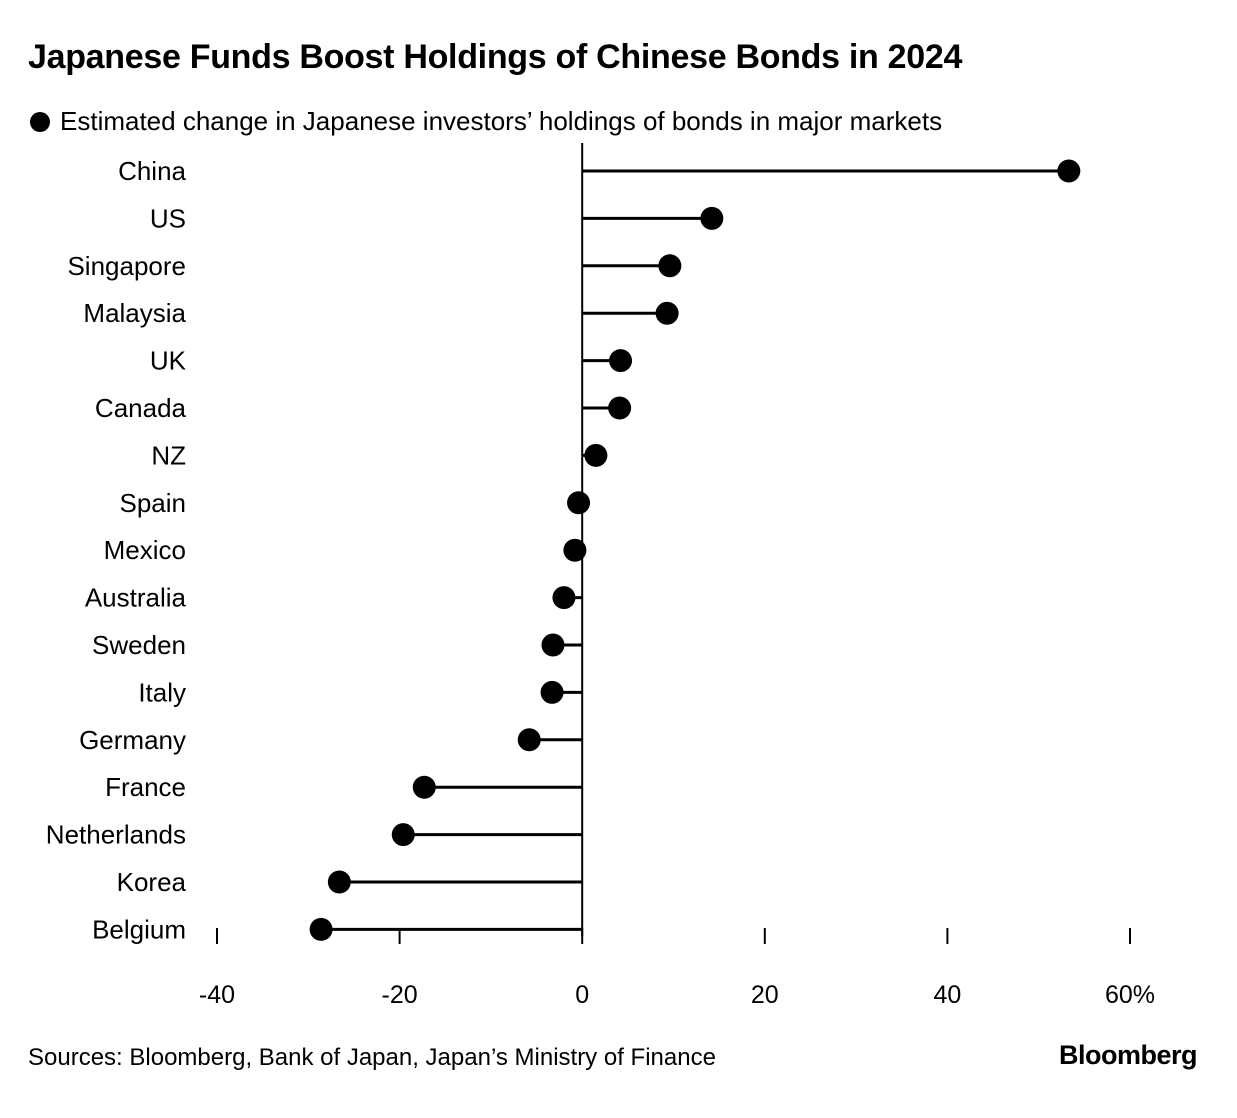 This screenshot has height=1118, width=1237. I want to click on category-label: Canada, so click(141, 408).